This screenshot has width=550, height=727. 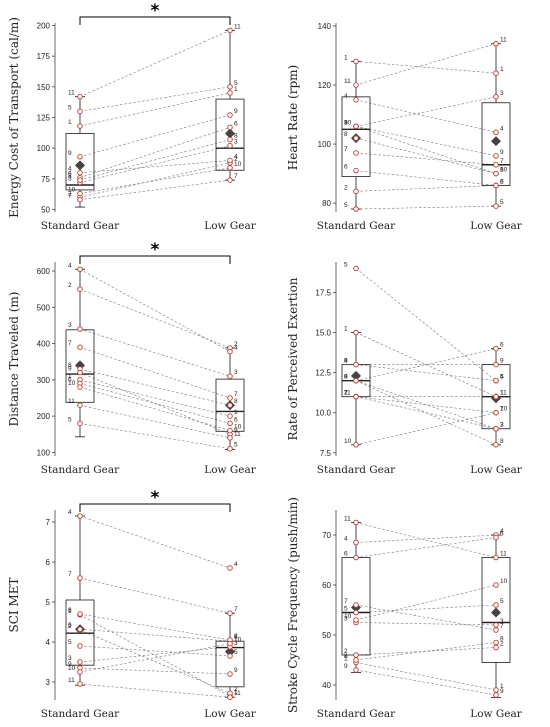 What do you see at coordinates (14, 604) in the screenshot?
I see `y-axis-label: SCI MET` at bounding box center [14, 604].